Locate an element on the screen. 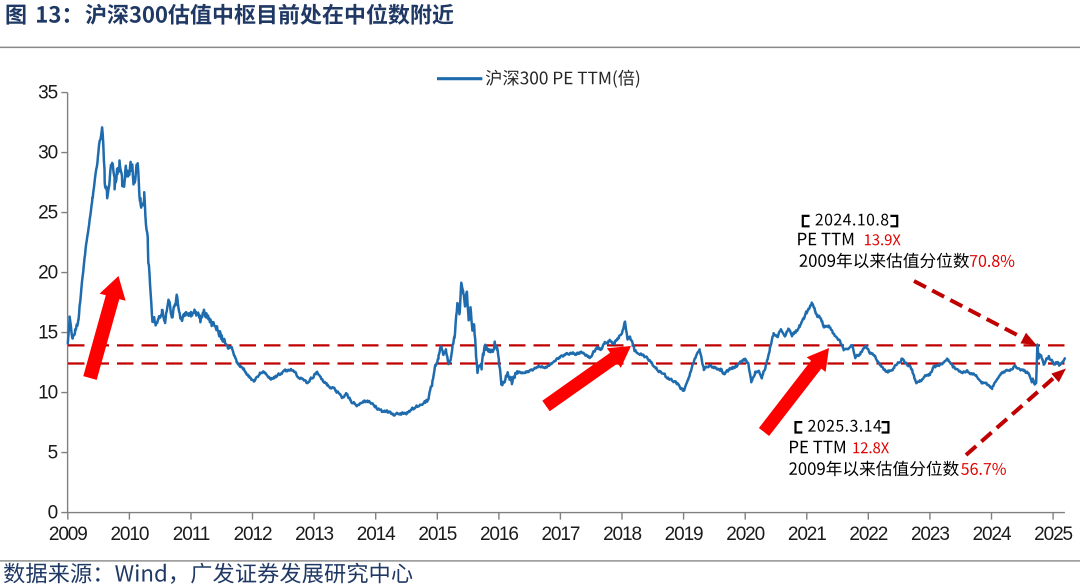 Image resolution: width=1080 pixels, height=587 pixels. svg-text: 2025 is located at coordinates (1053, 534).